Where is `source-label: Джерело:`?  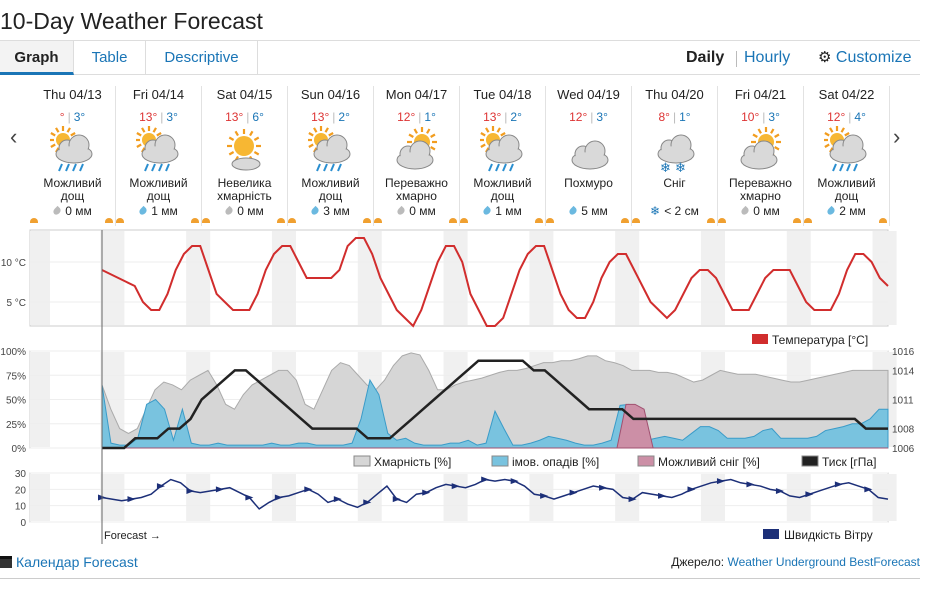 source-label: Джерело: is located at coordinates (699, 562).